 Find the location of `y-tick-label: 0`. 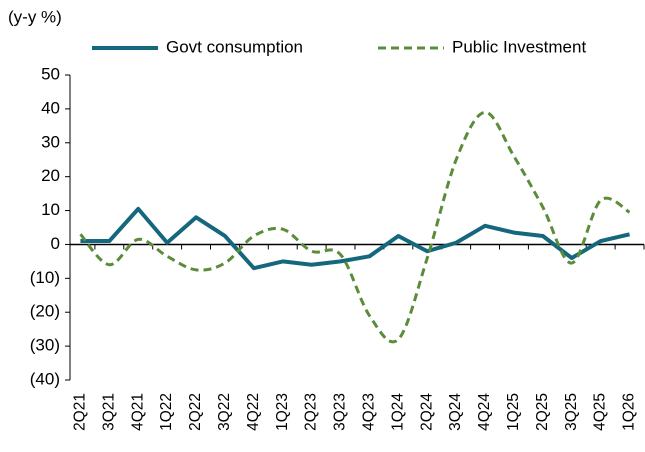

y-tick-label: 0 is located at coordinates (55, 243).